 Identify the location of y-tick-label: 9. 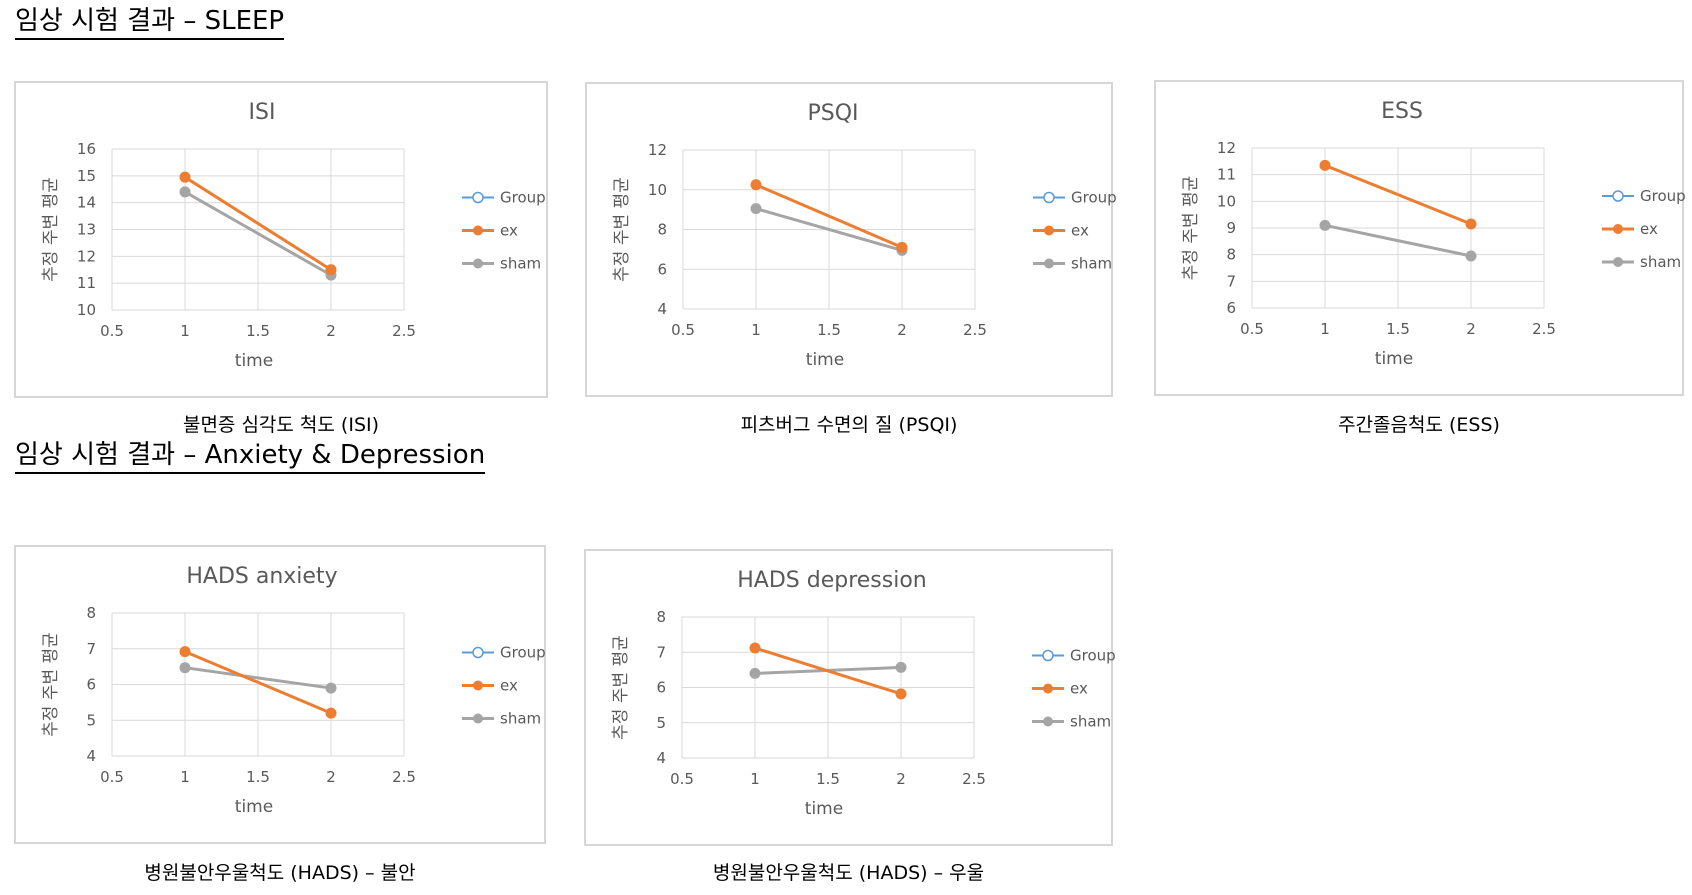
(1231, 228).